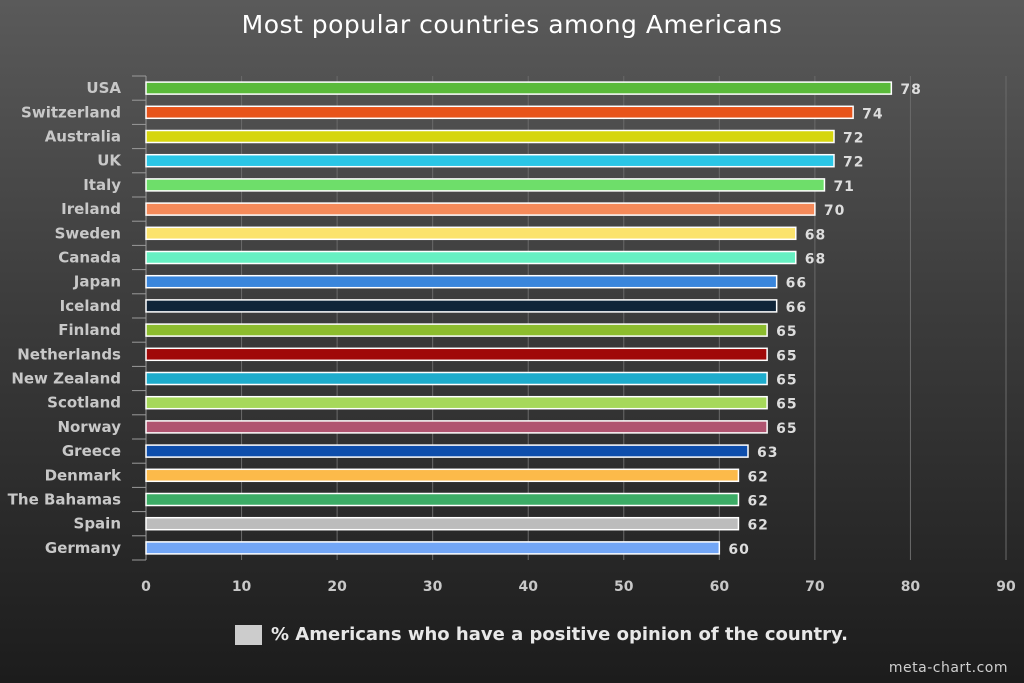  What do you see at coordinates (456, 354) in the screenshot?
I see `bar-netherlands` at bounding box center [456, 354].